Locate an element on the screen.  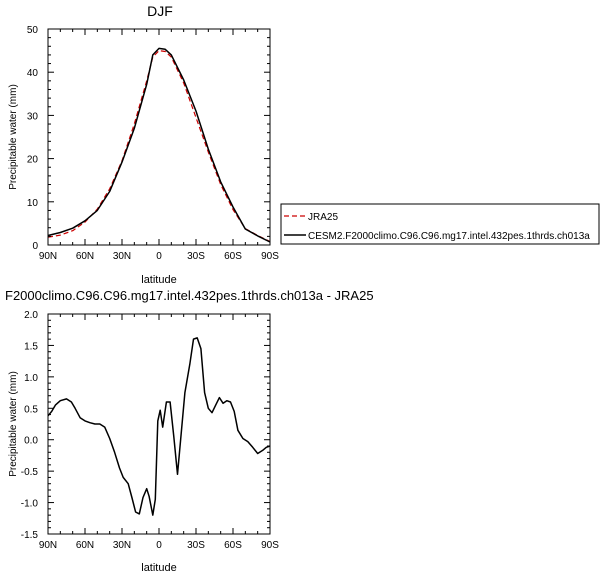
y-tick-label: -0.5 is located at coordinates (30, 472).